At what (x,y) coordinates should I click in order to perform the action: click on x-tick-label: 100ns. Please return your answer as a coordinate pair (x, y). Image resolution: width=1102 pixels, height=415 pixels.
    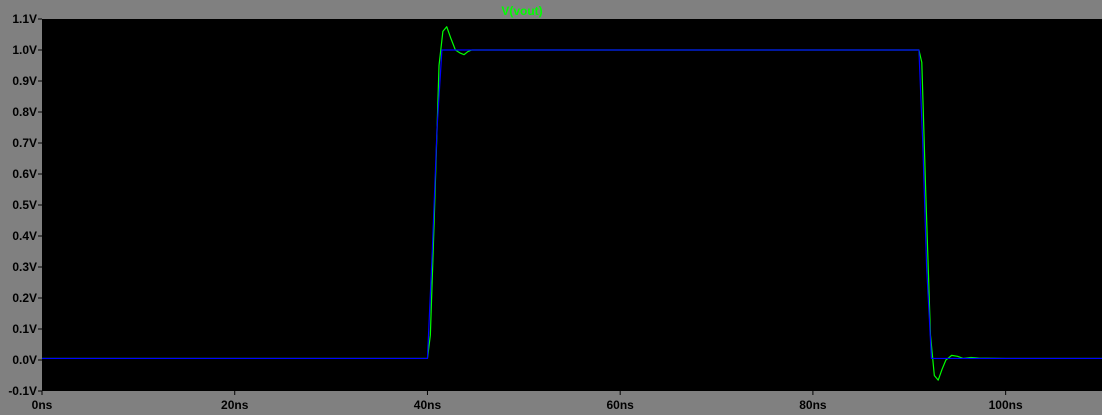
    Looking at the image, I should click on (1006, 405).